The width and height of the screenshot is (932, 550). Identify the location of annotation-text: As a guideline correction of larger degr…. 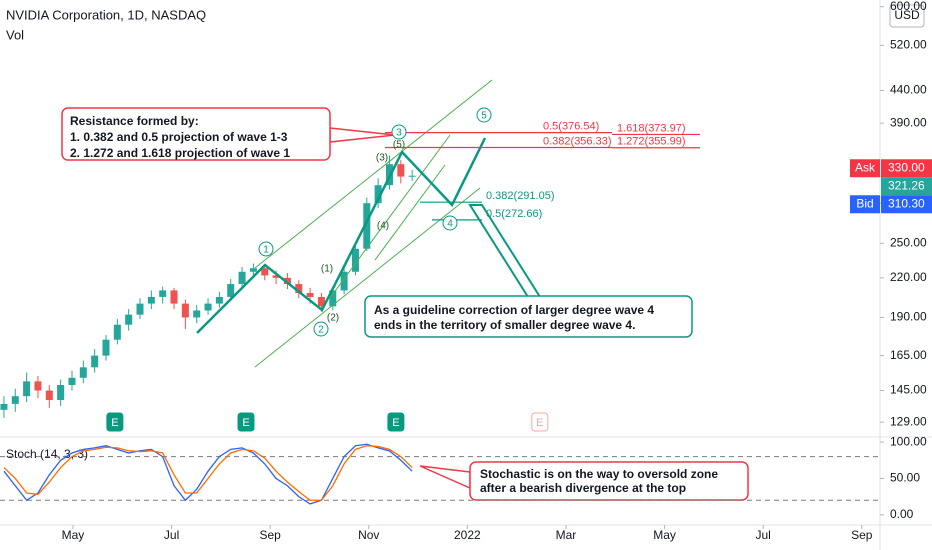
(514, 310).